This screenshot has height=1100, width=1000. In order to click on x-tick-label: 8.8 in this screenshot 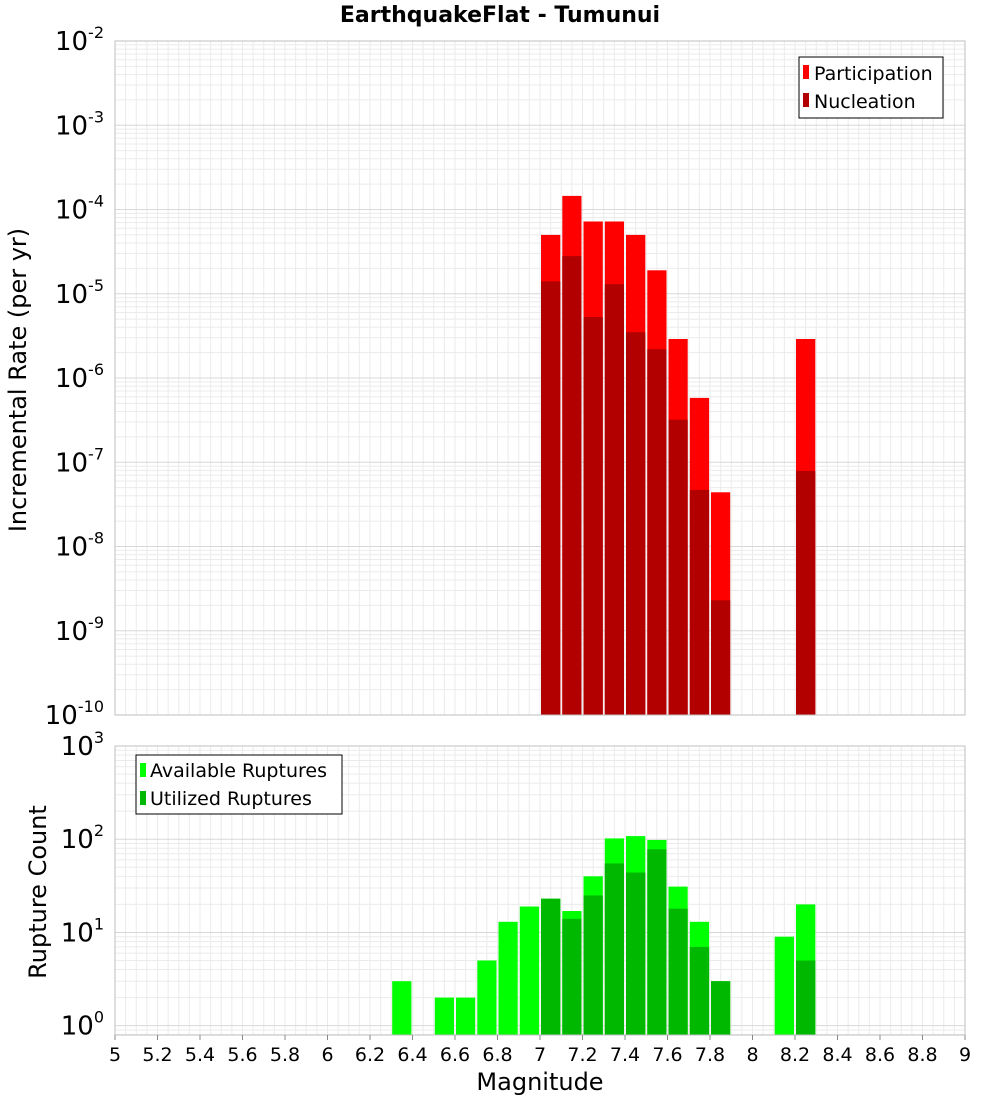, I will do `click(922, 1055)`.